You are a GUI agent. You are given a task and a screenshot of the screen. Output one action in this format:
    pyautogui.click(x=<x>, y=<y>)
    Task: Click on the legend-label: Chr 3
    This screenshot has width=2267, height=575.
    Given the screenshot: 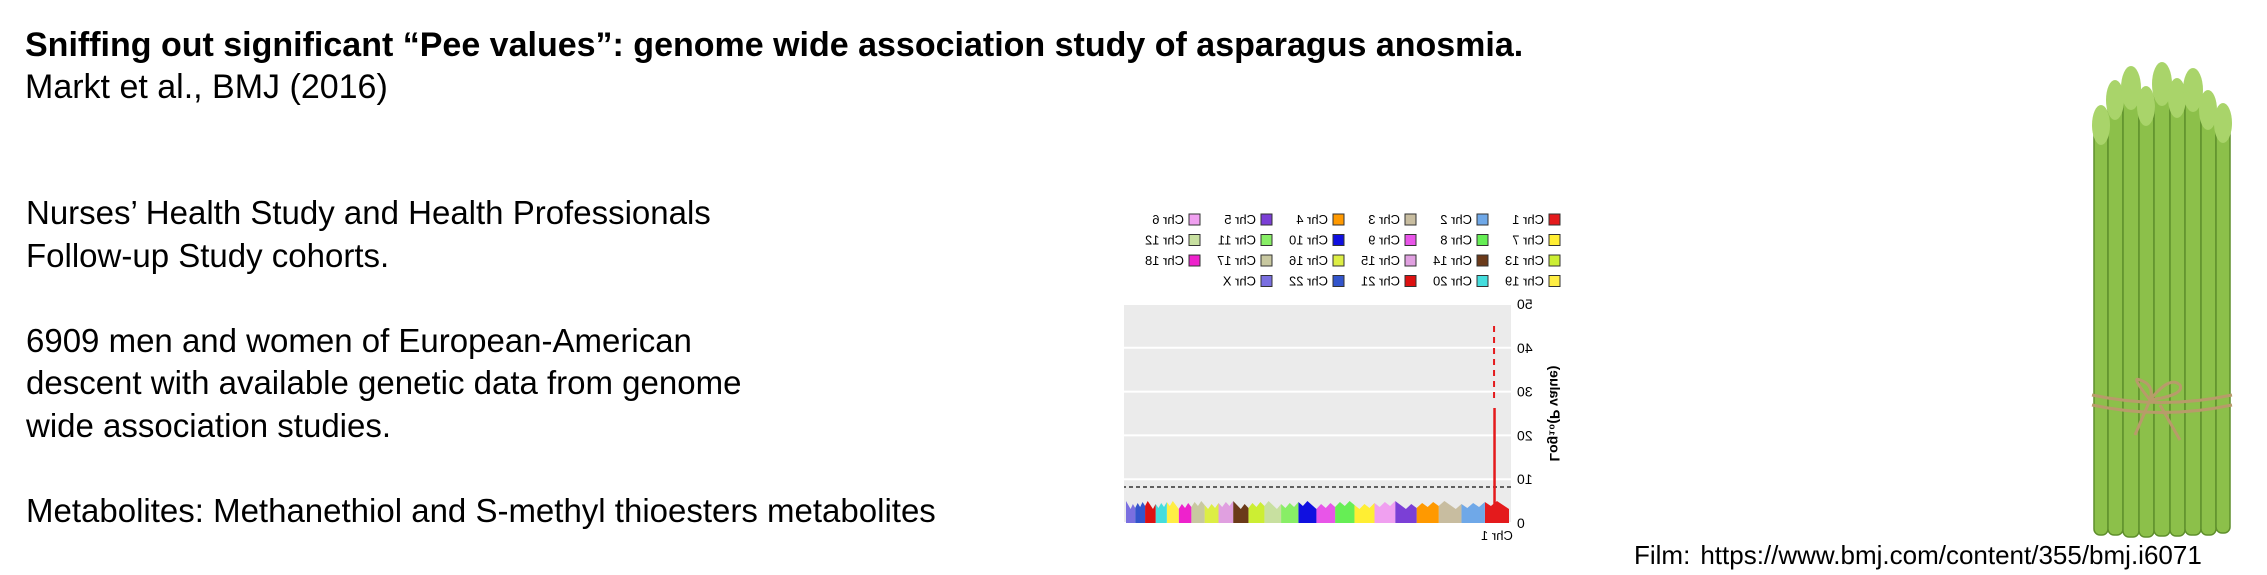 What is the action you would take?
    pyautogui.click(x=1384, y=219)
    